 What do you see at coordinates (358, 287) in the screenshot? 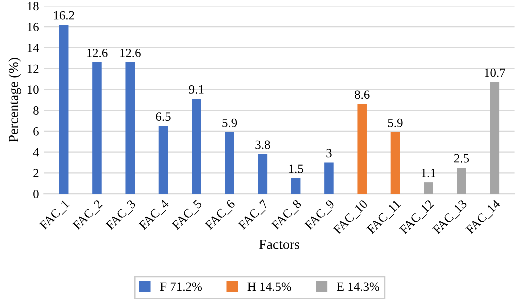
I see `legend-label: E 14.3%` at bounding box center [358, 287].